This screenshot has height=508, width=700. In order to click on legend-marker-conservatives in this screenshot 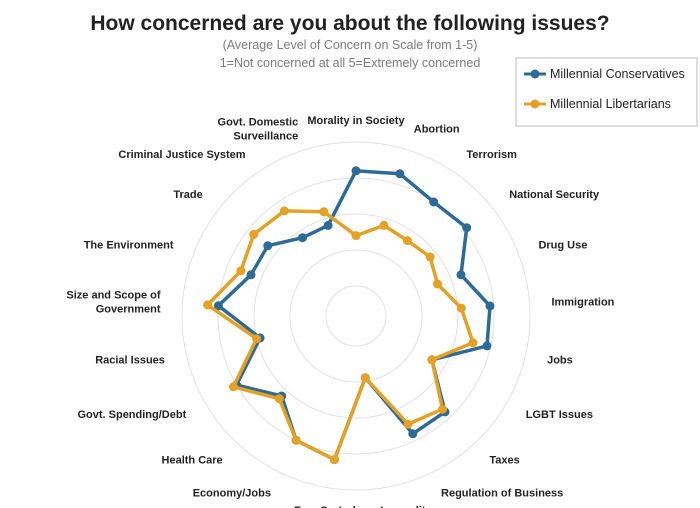, I will do `click(535, 74)`.